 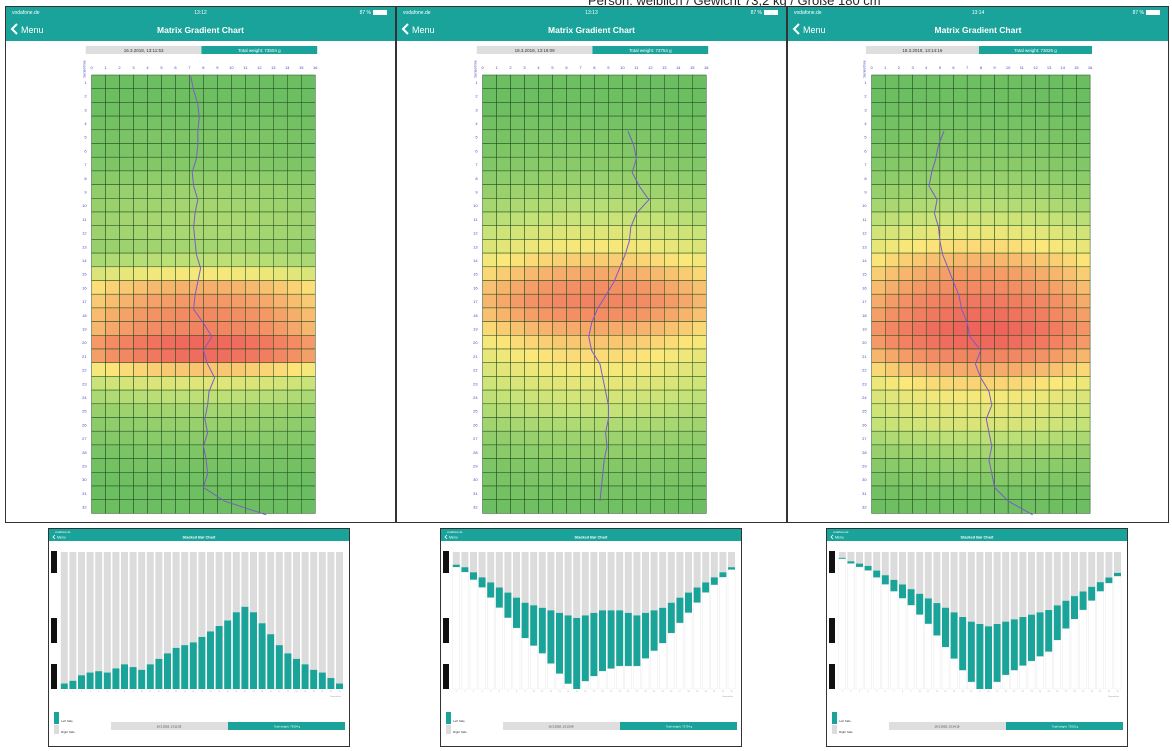 I want to click on y-tick-label: 5, so click(x=85, y=137).